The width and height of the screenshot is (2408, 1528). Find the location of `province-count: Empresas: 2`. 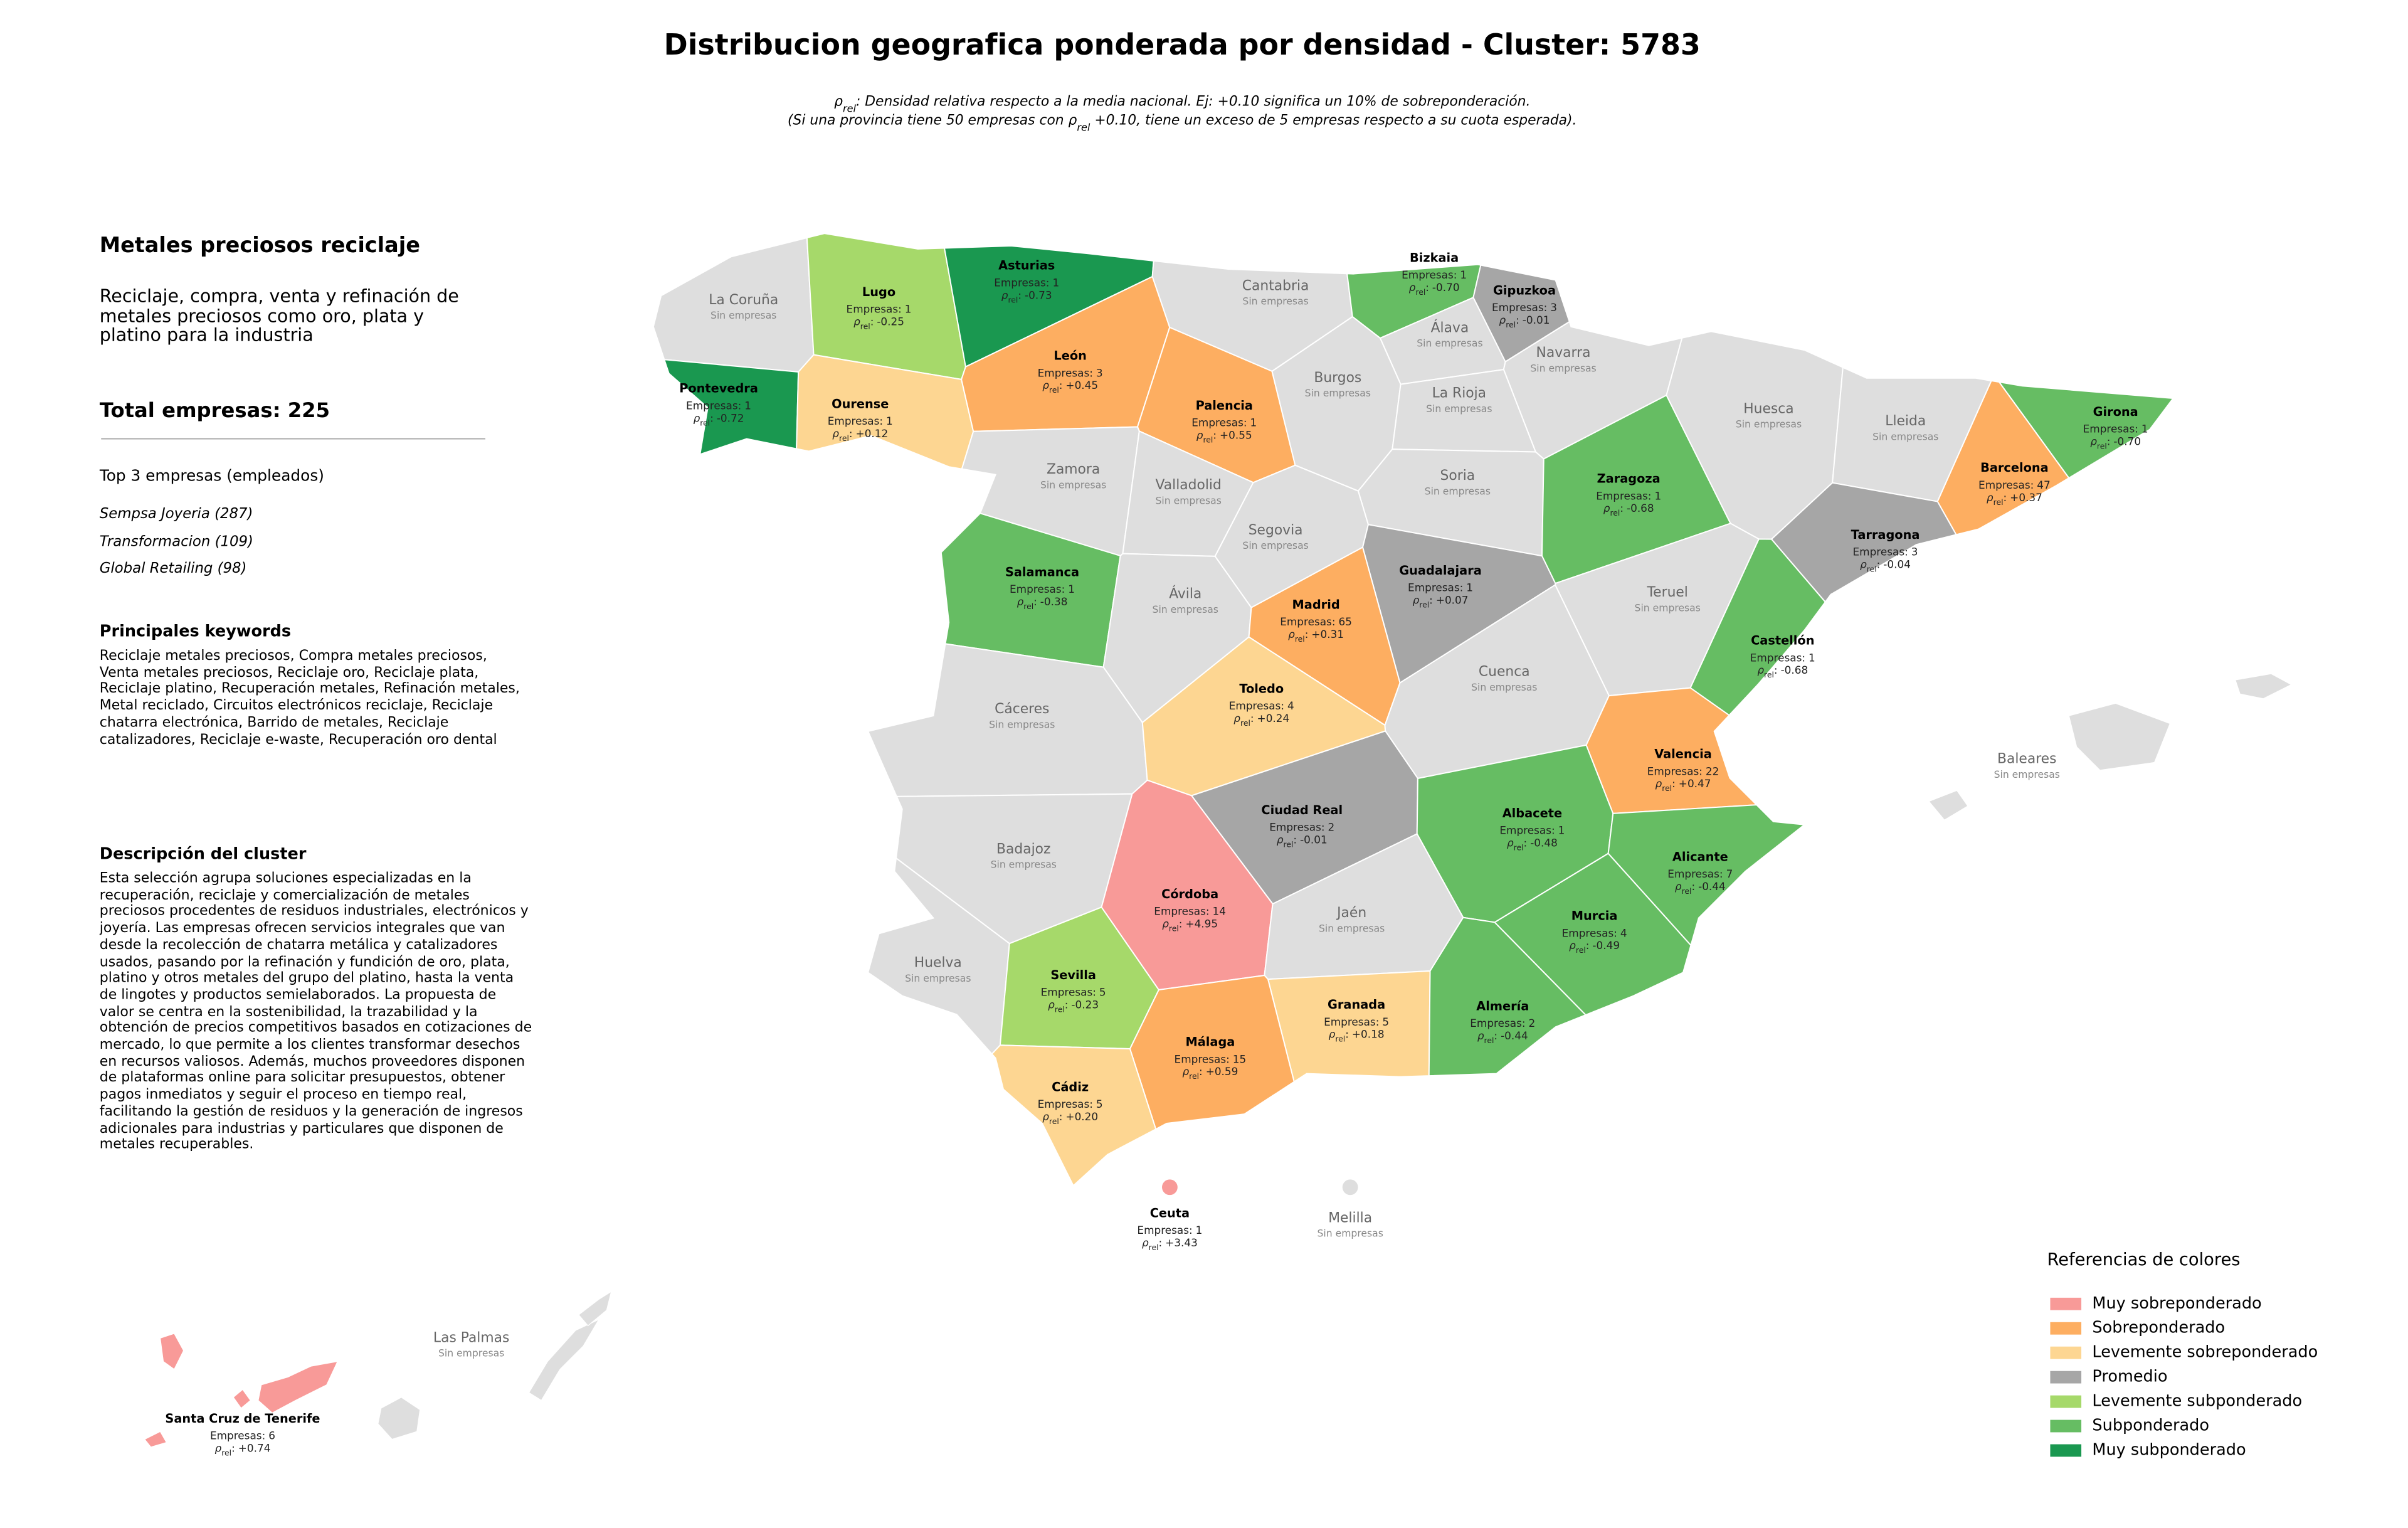

province-count: Empresas: 2 is located at coordinates (1301, 828).